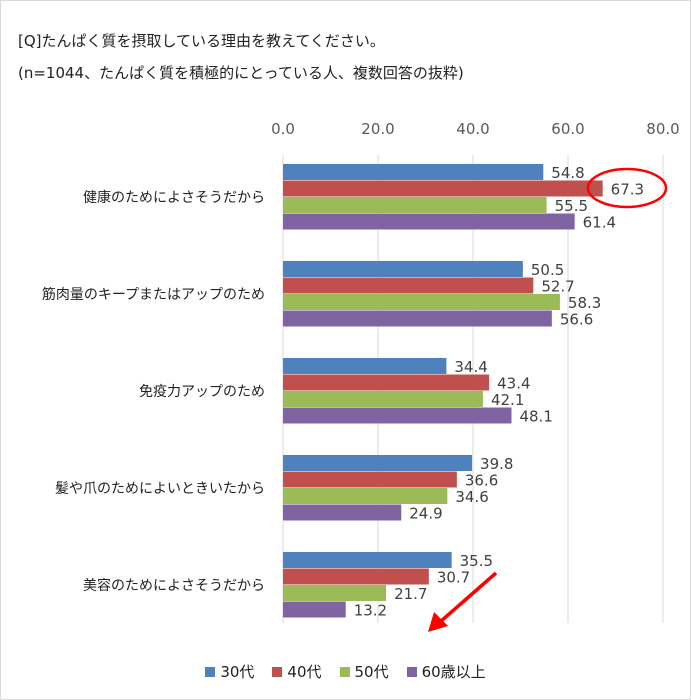 The width and height of the screenshot is (691, 700). Describe the element at coordinates (471, 497) in the screenshot. I see `data-label: 34.6` at that location.